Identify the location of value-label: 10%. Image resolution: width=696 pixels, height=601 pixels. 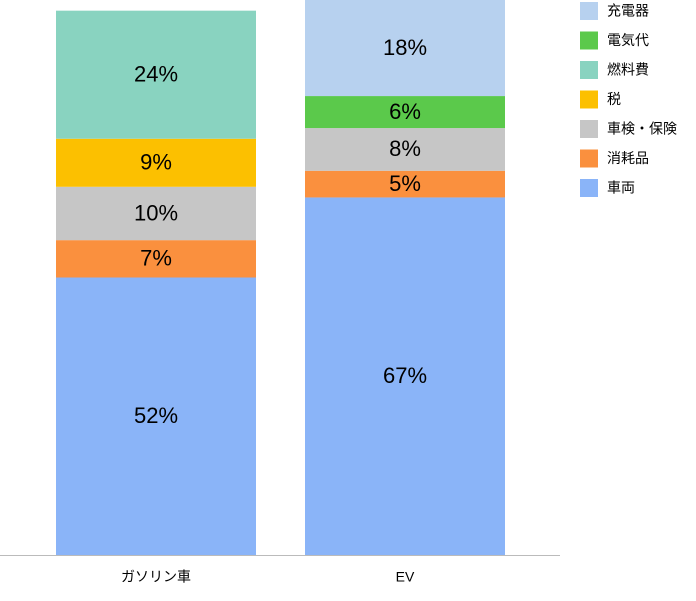
(156, 212).